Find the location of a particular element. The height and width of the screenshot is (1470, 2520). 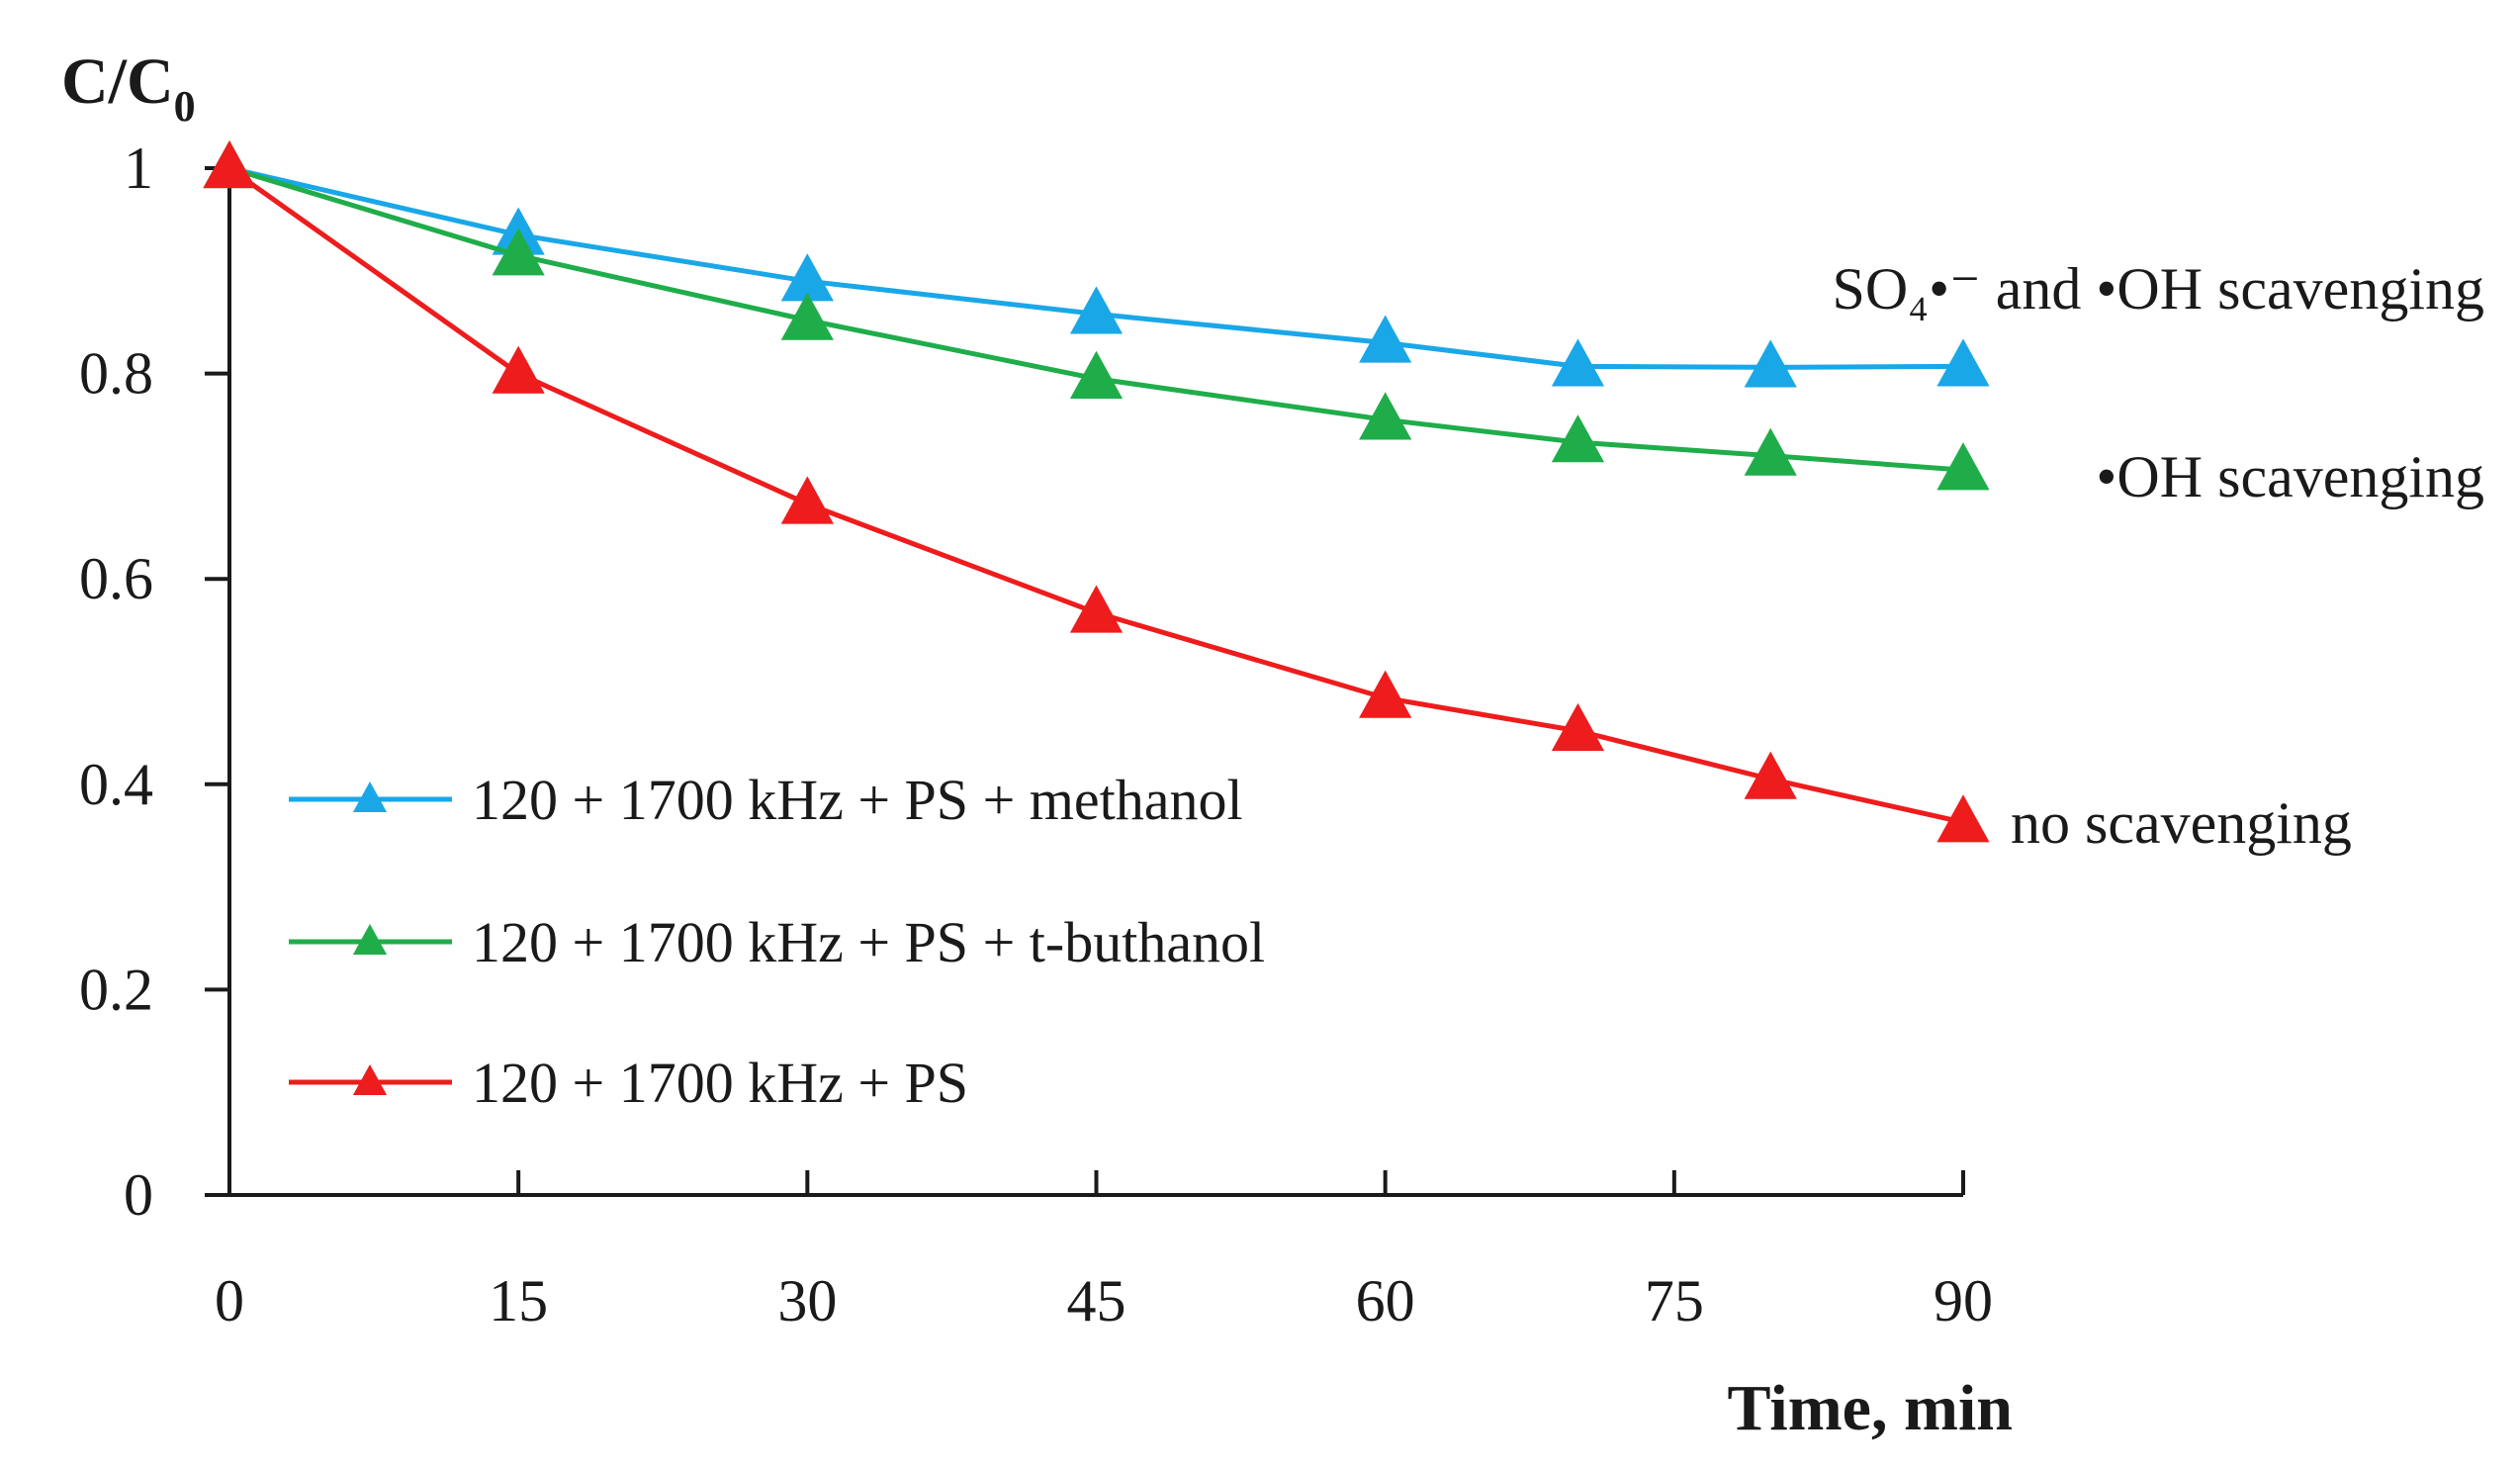

legend-item: 120 + 1700 kHz + PS is located at coordinates (628, 1083).